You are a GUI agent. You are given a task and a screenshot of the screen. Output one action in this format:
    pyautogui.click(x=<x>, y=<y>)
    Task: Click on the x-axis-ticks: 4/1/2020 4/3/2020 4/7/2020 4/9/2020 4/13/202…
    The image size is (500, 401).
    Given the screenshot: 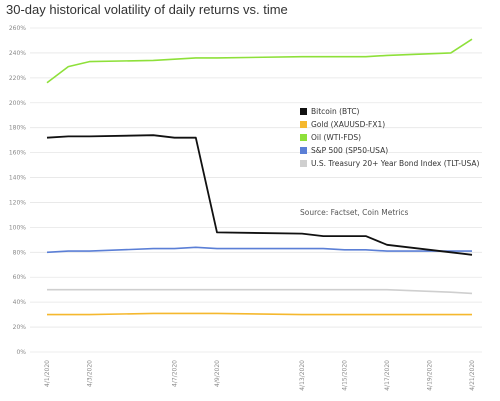 What is the action you would take?
    pyautogui.click(x=260, y=375)
    